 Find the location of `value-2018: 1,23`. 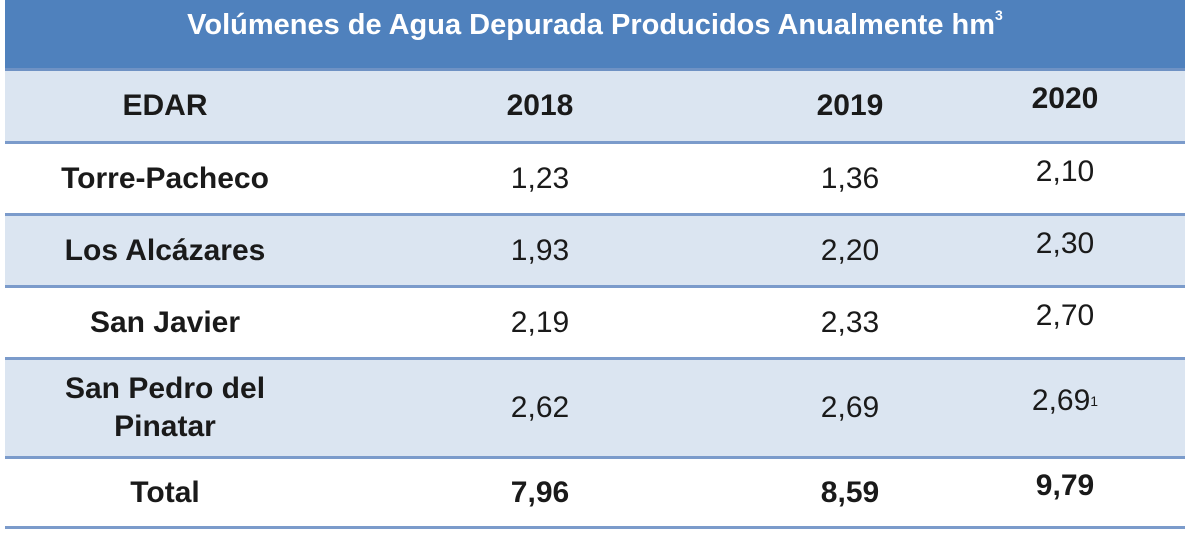

value-2018: 1,23 is located at coordinates (540, 178).